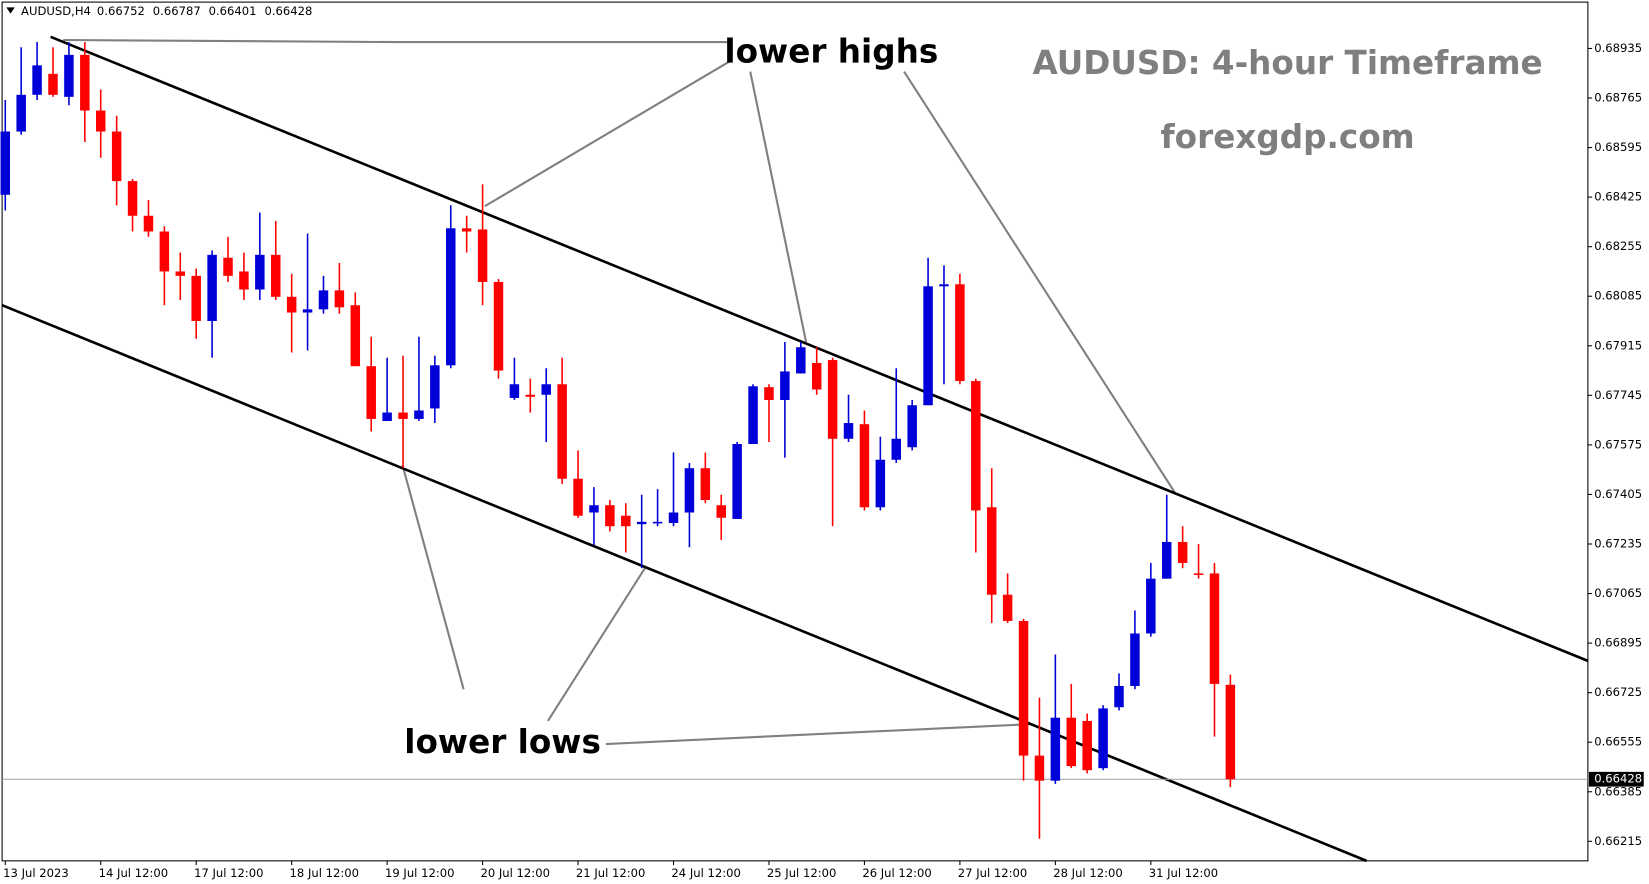 This screenshot has height=884, width=1649. Describe the element at coordinates (1618, 643) in the screenshot. I see `y-tick-label: 0.66895` at that location.